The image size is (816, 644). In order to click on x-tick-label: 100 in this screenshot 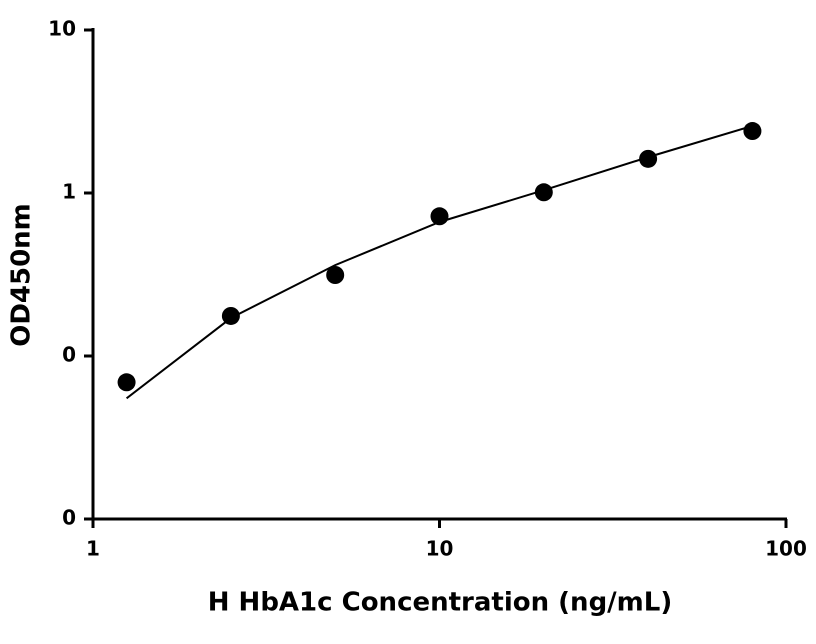, I will do `click(786, 549)`.